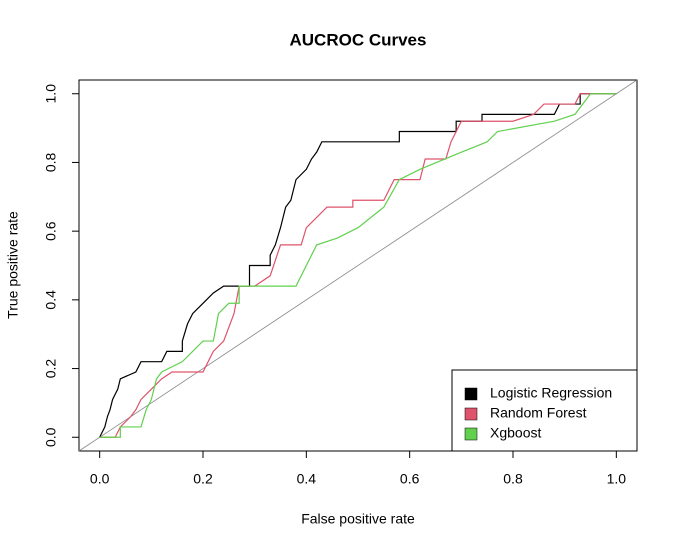 Image resolution: width=678 pixels, height=549 pixels. I want to click on legend-label: Random Forest, so click(538, 413).